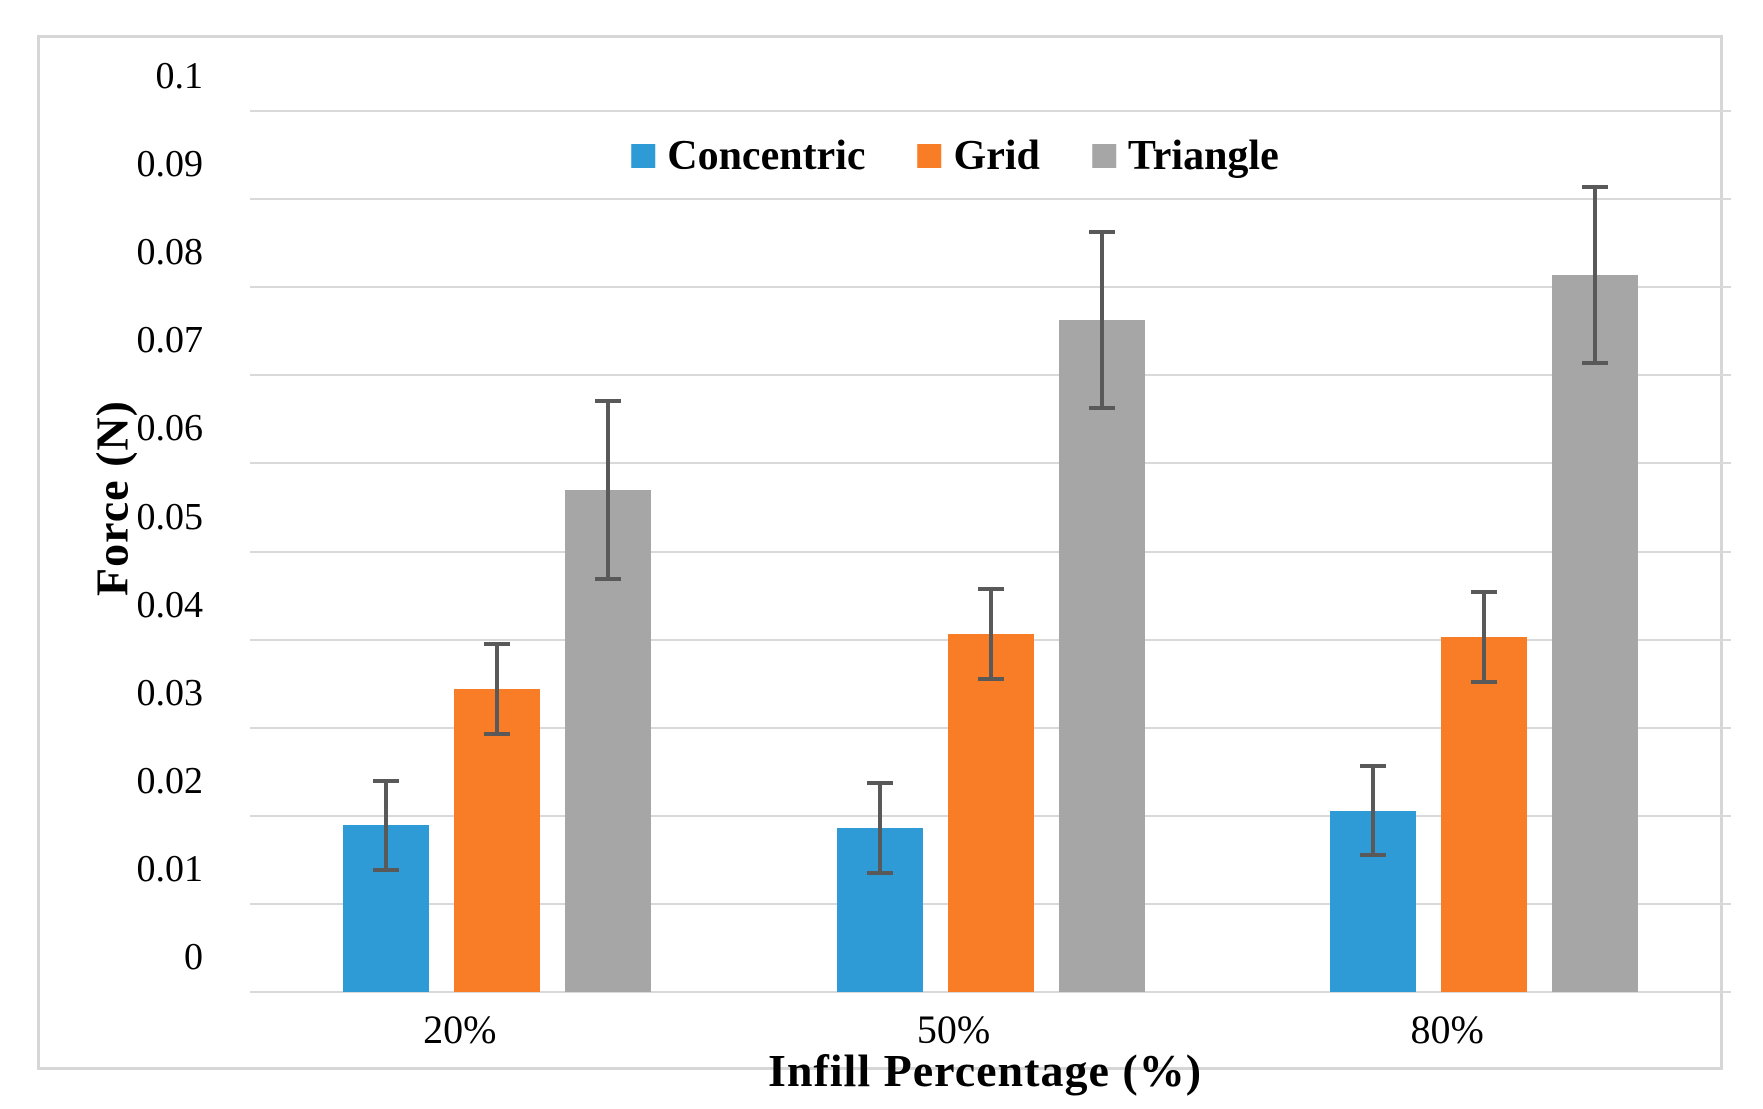  Describe the element at coordinates (1203, 156) in the screenshot. I see `legend-label: Triangle` at that location.